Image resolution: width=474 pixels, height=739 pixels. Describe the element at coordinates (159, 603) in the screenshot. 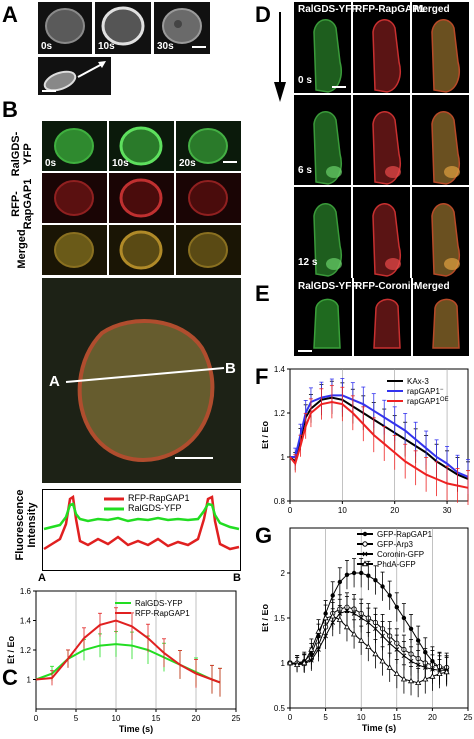

I see `legend-label: RalGDS-YFP` at that location.